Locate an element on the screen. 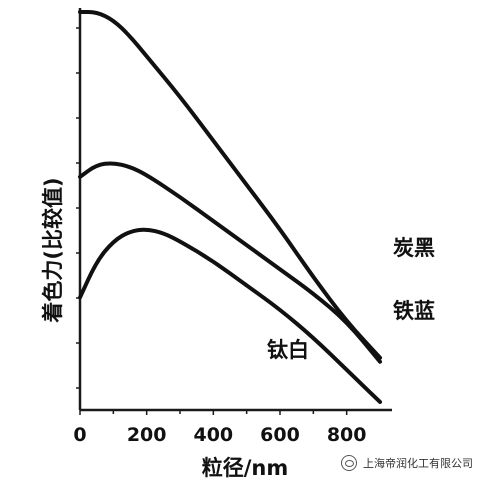  series-label-3: 钛白 is located at coordinates (288, 350).